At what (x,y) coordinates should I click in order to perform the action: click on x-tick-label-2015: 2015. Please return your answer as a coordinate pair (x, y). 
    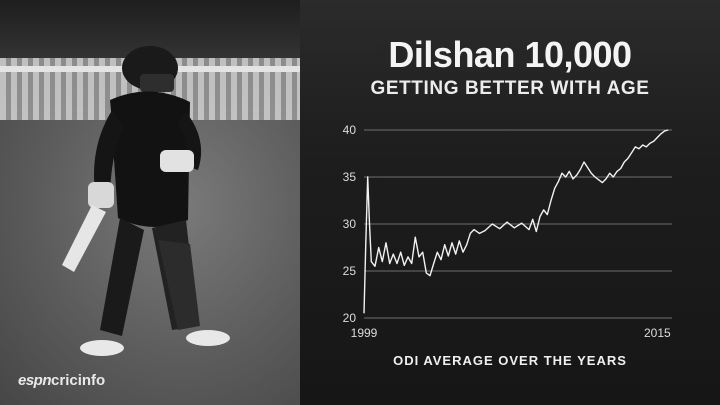
    Looking at the image, I should click on (657, 333).